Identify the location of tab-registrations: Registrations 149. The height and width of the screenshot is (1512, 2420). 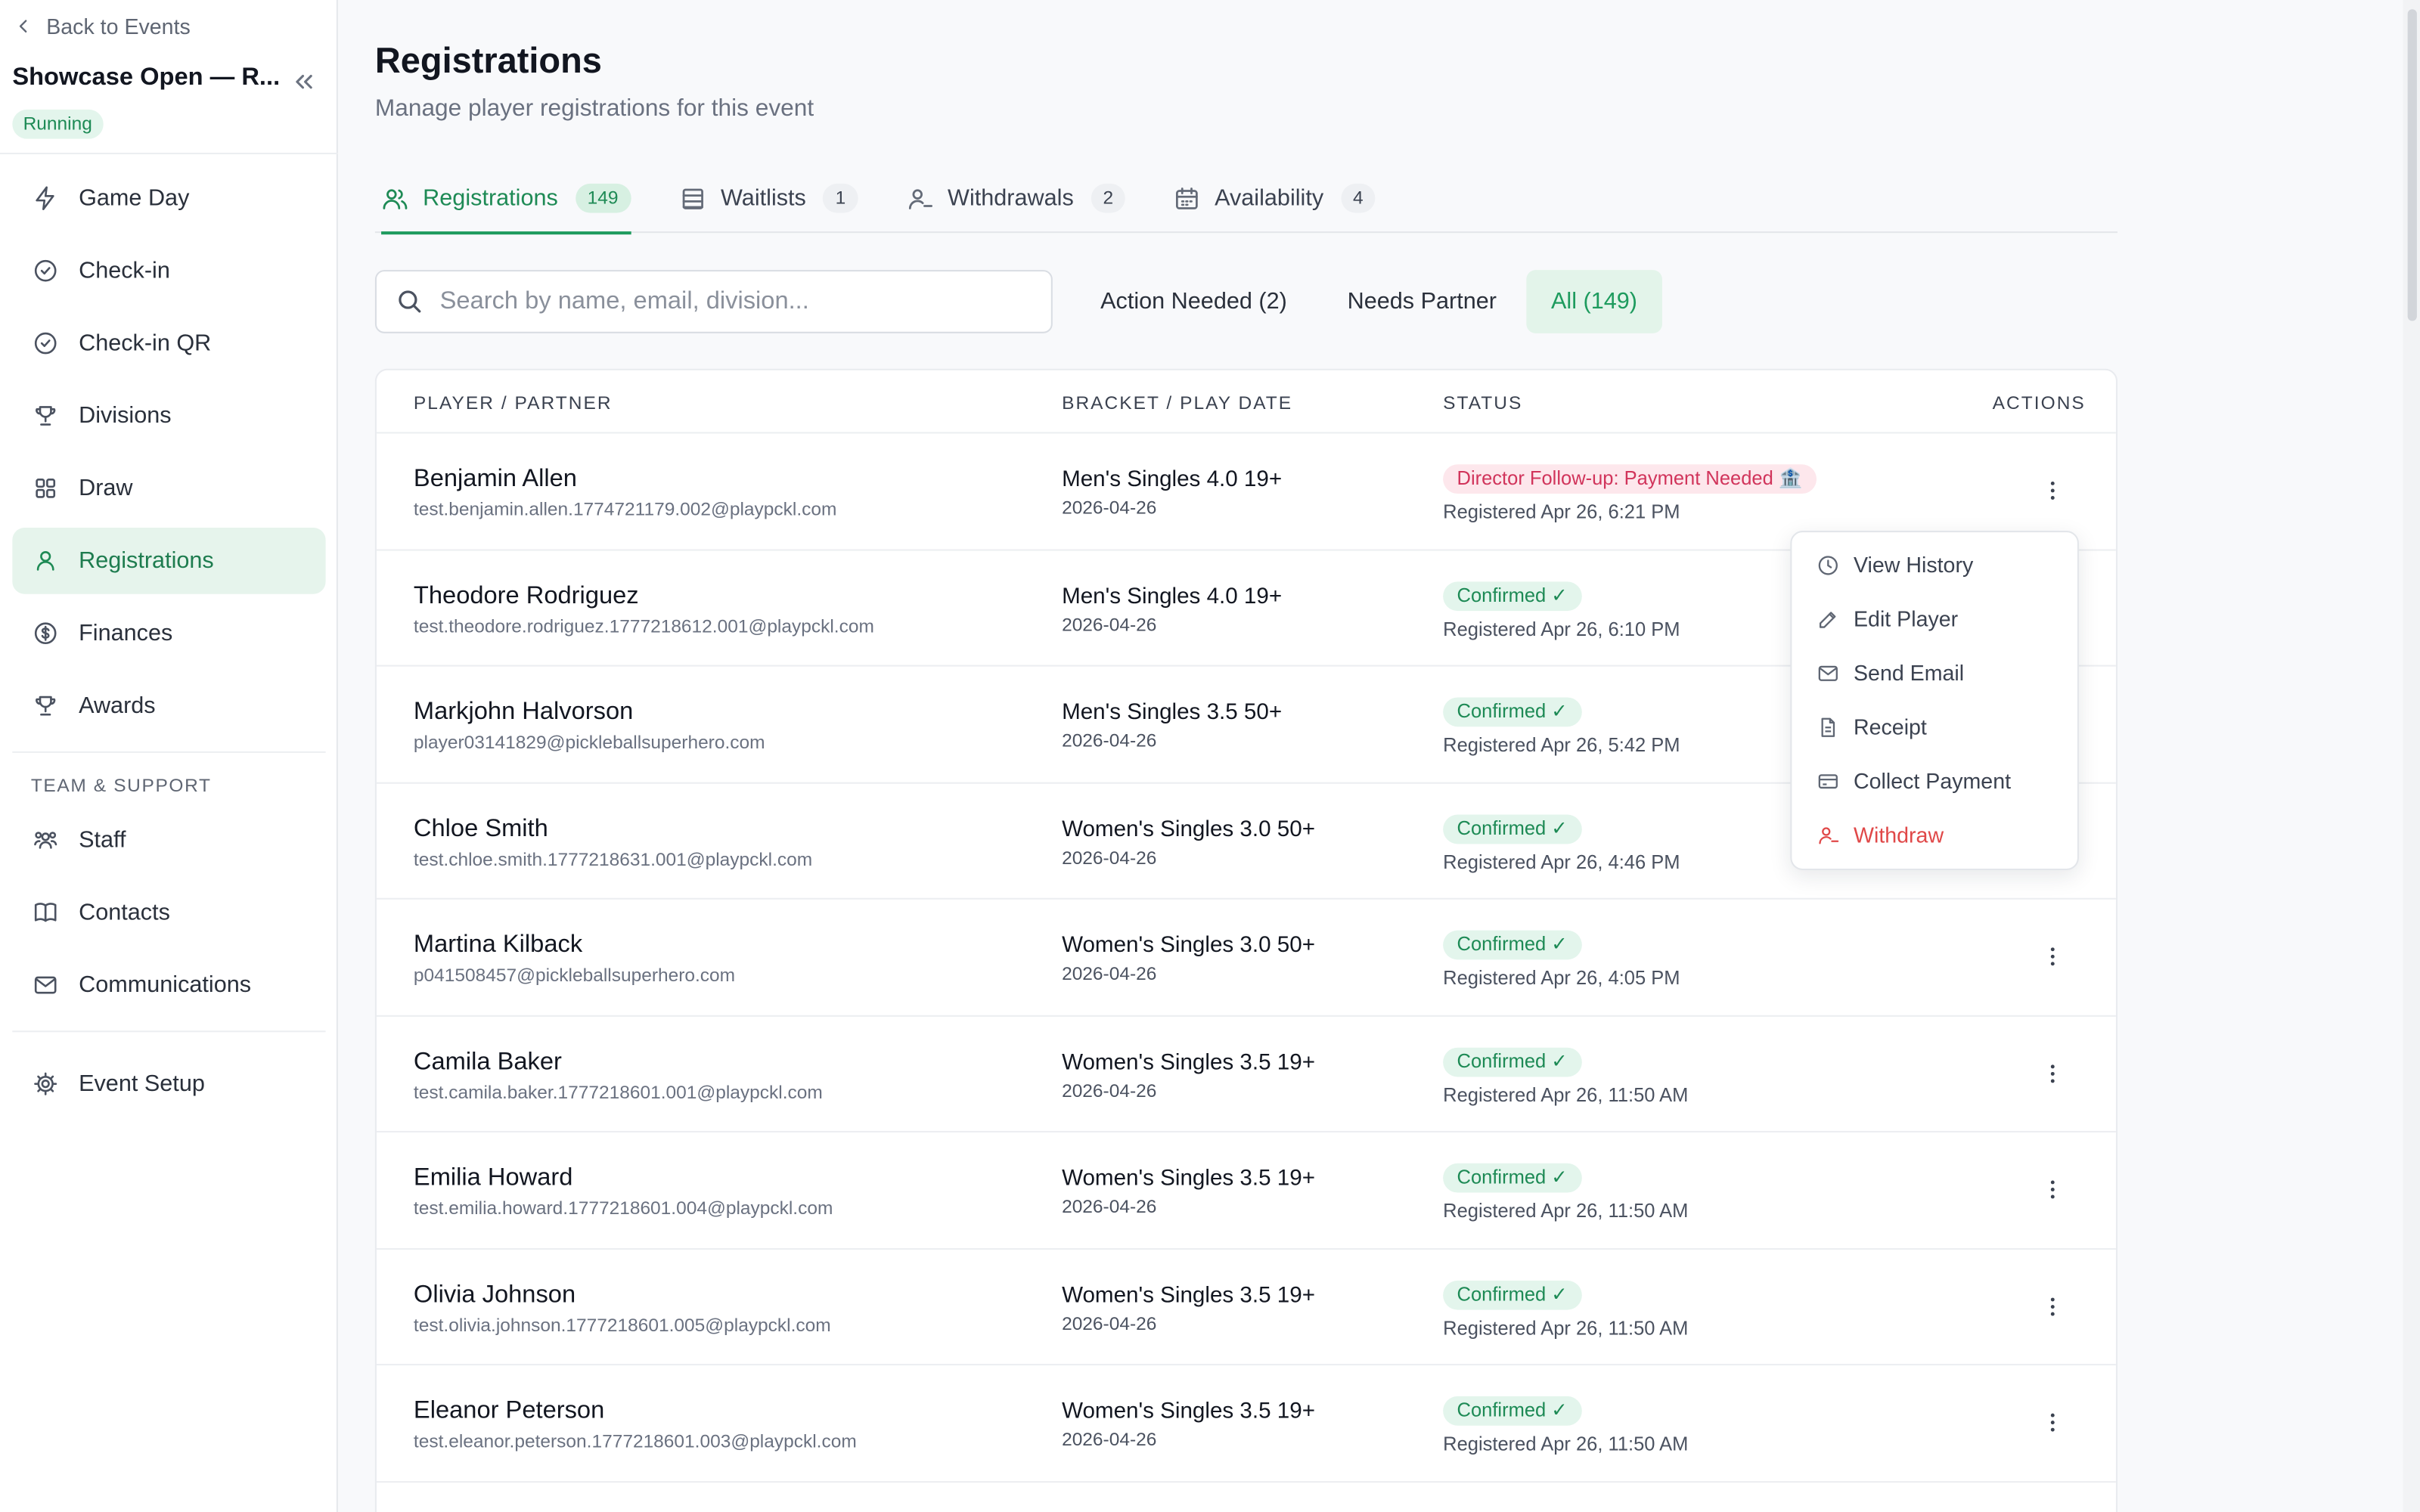
(506, 199).